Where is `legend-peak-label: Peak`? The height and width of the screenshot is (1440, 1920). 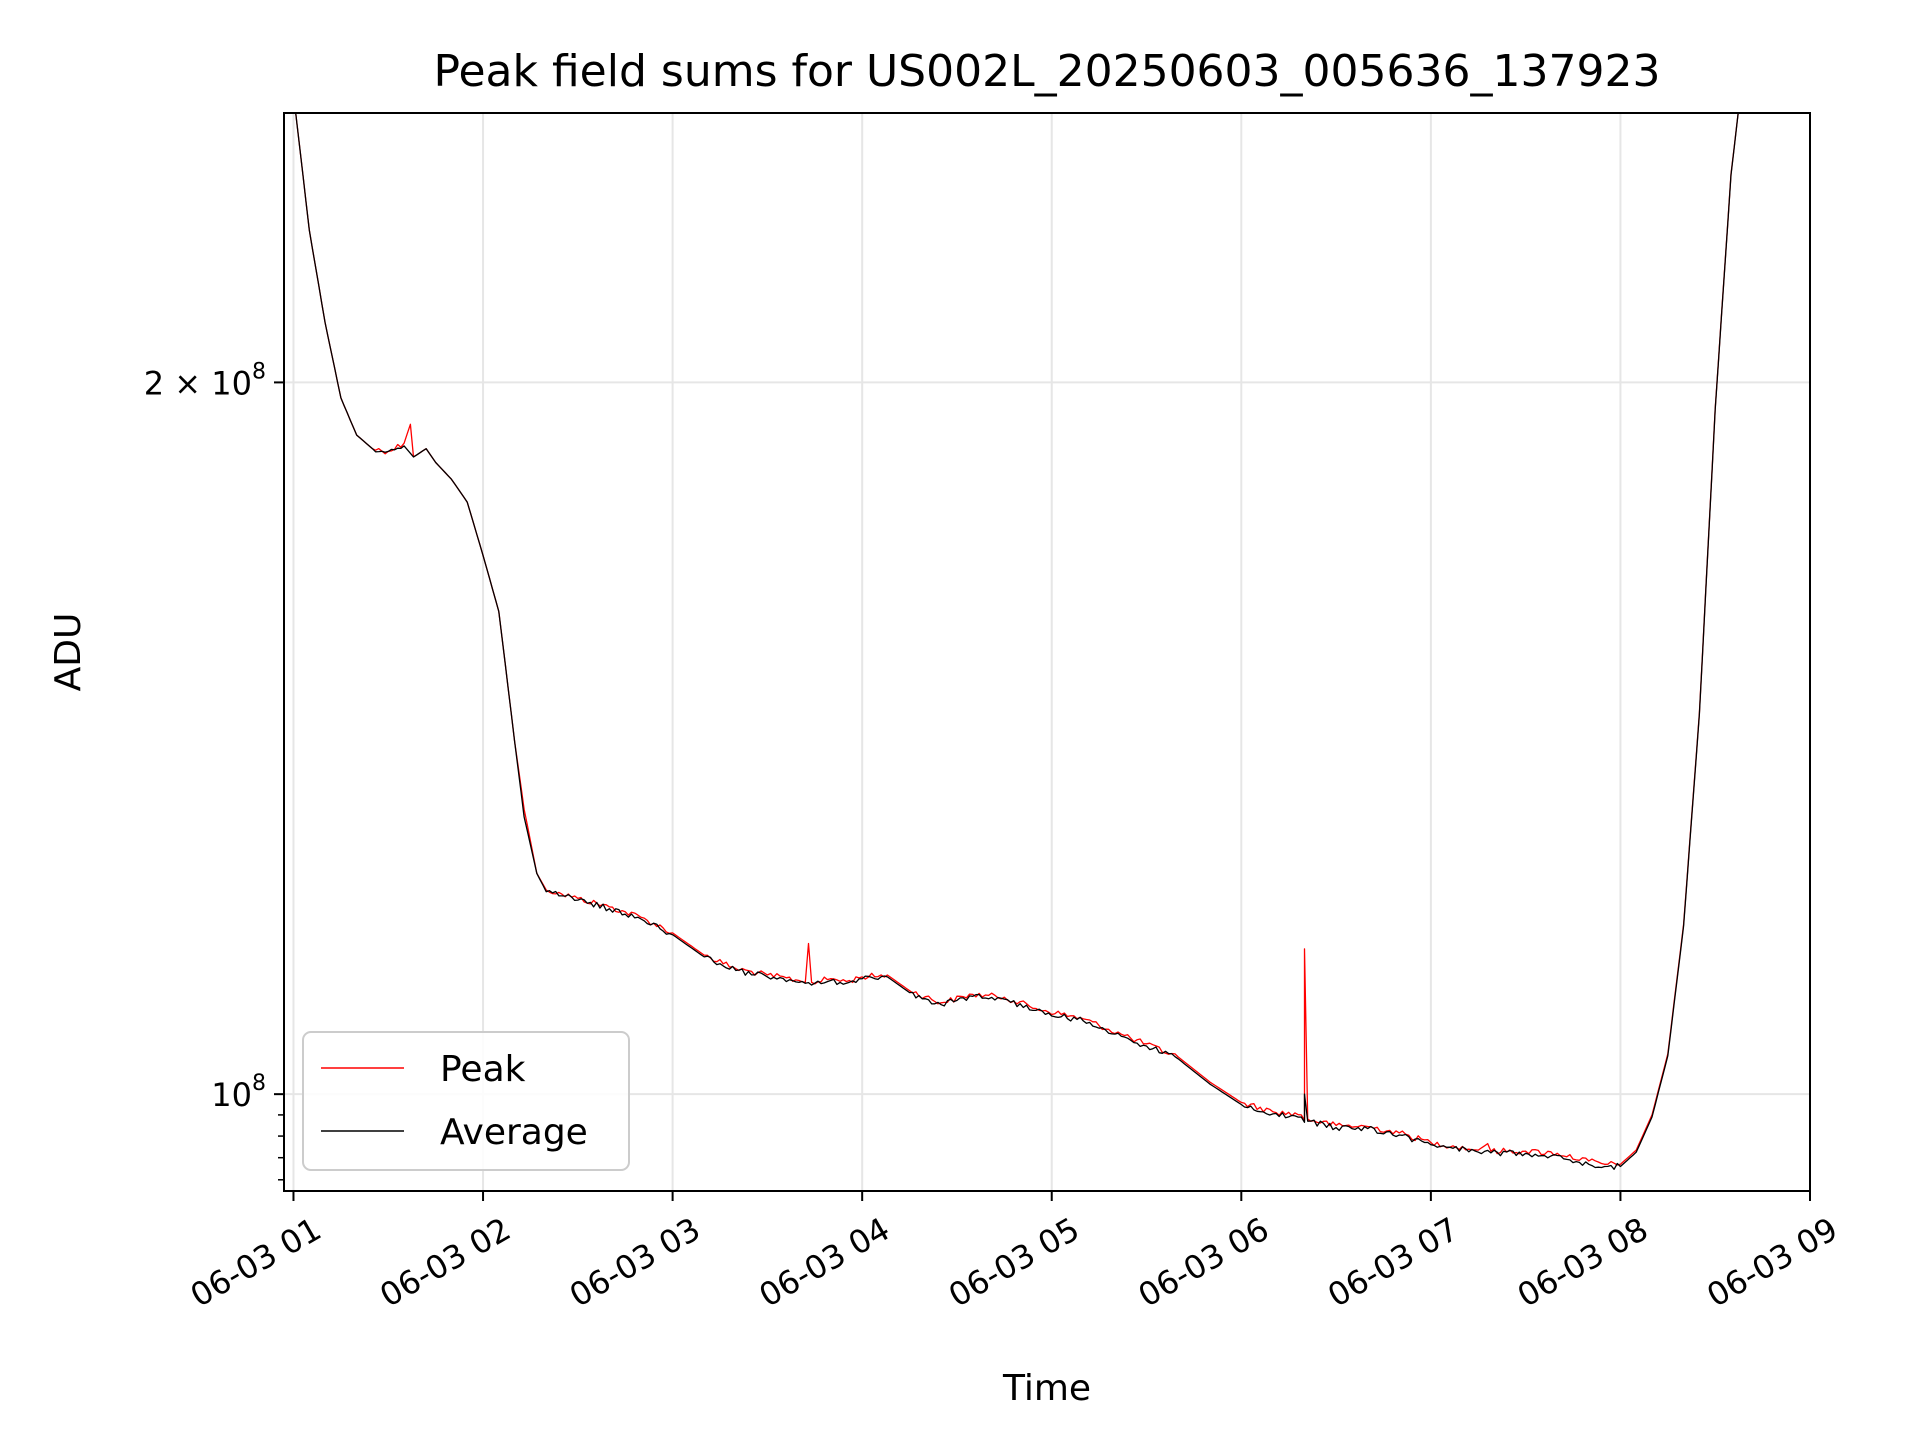
legend-peak-label: Peak is located at coordinates (483, 1069).